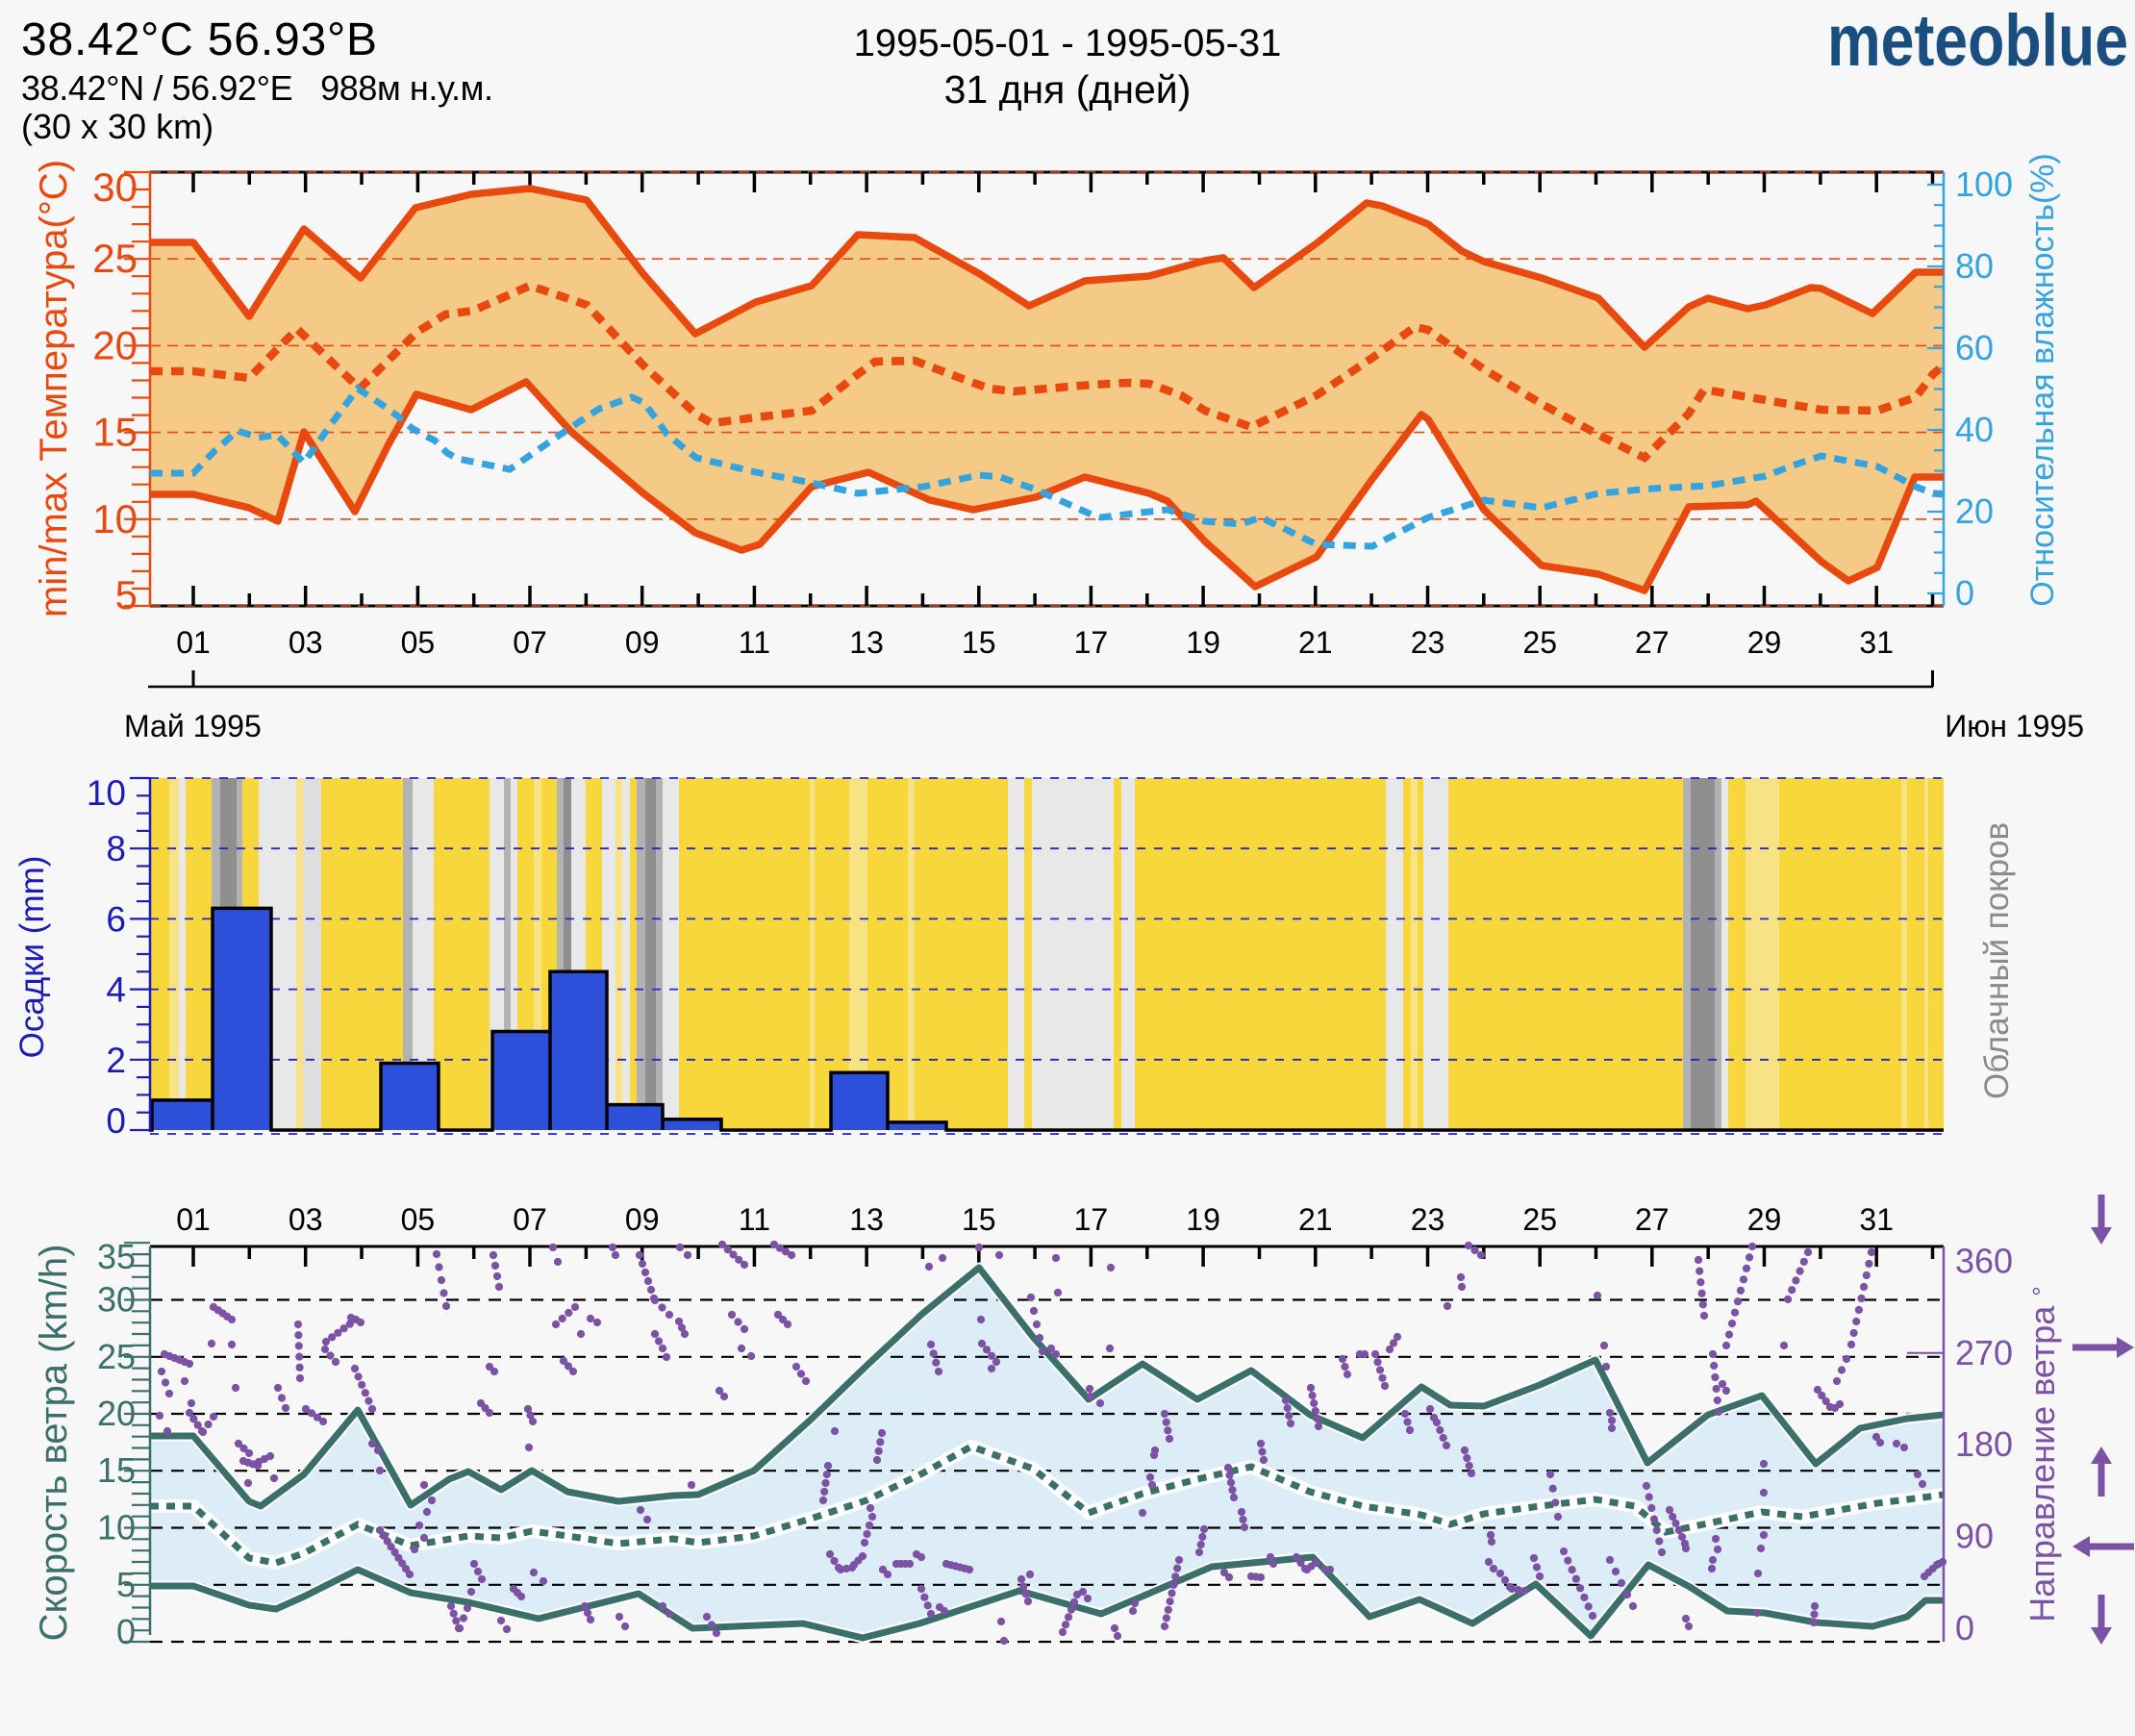 This screenshot has height=1736, width=2135. I want to click on svg-text: Облачный покров, so click(1997, 960).